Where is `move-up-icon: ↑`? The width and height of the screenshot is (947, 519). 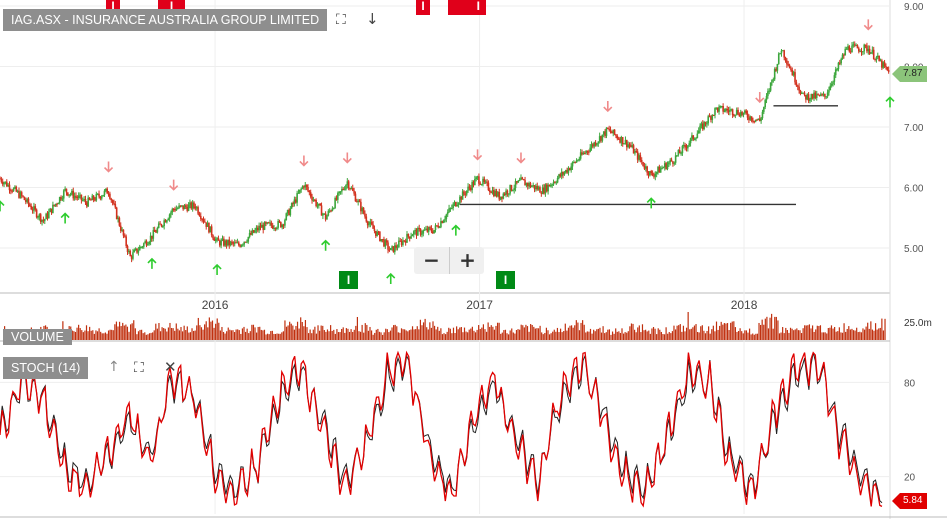 move-up-icon: ↑ is located at coordinates (114, 367).